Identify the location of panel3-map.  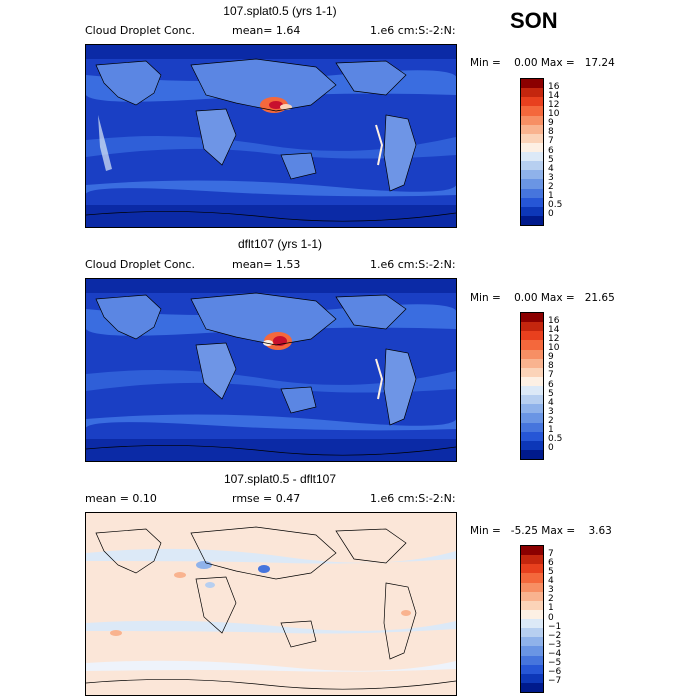
(271, 604).